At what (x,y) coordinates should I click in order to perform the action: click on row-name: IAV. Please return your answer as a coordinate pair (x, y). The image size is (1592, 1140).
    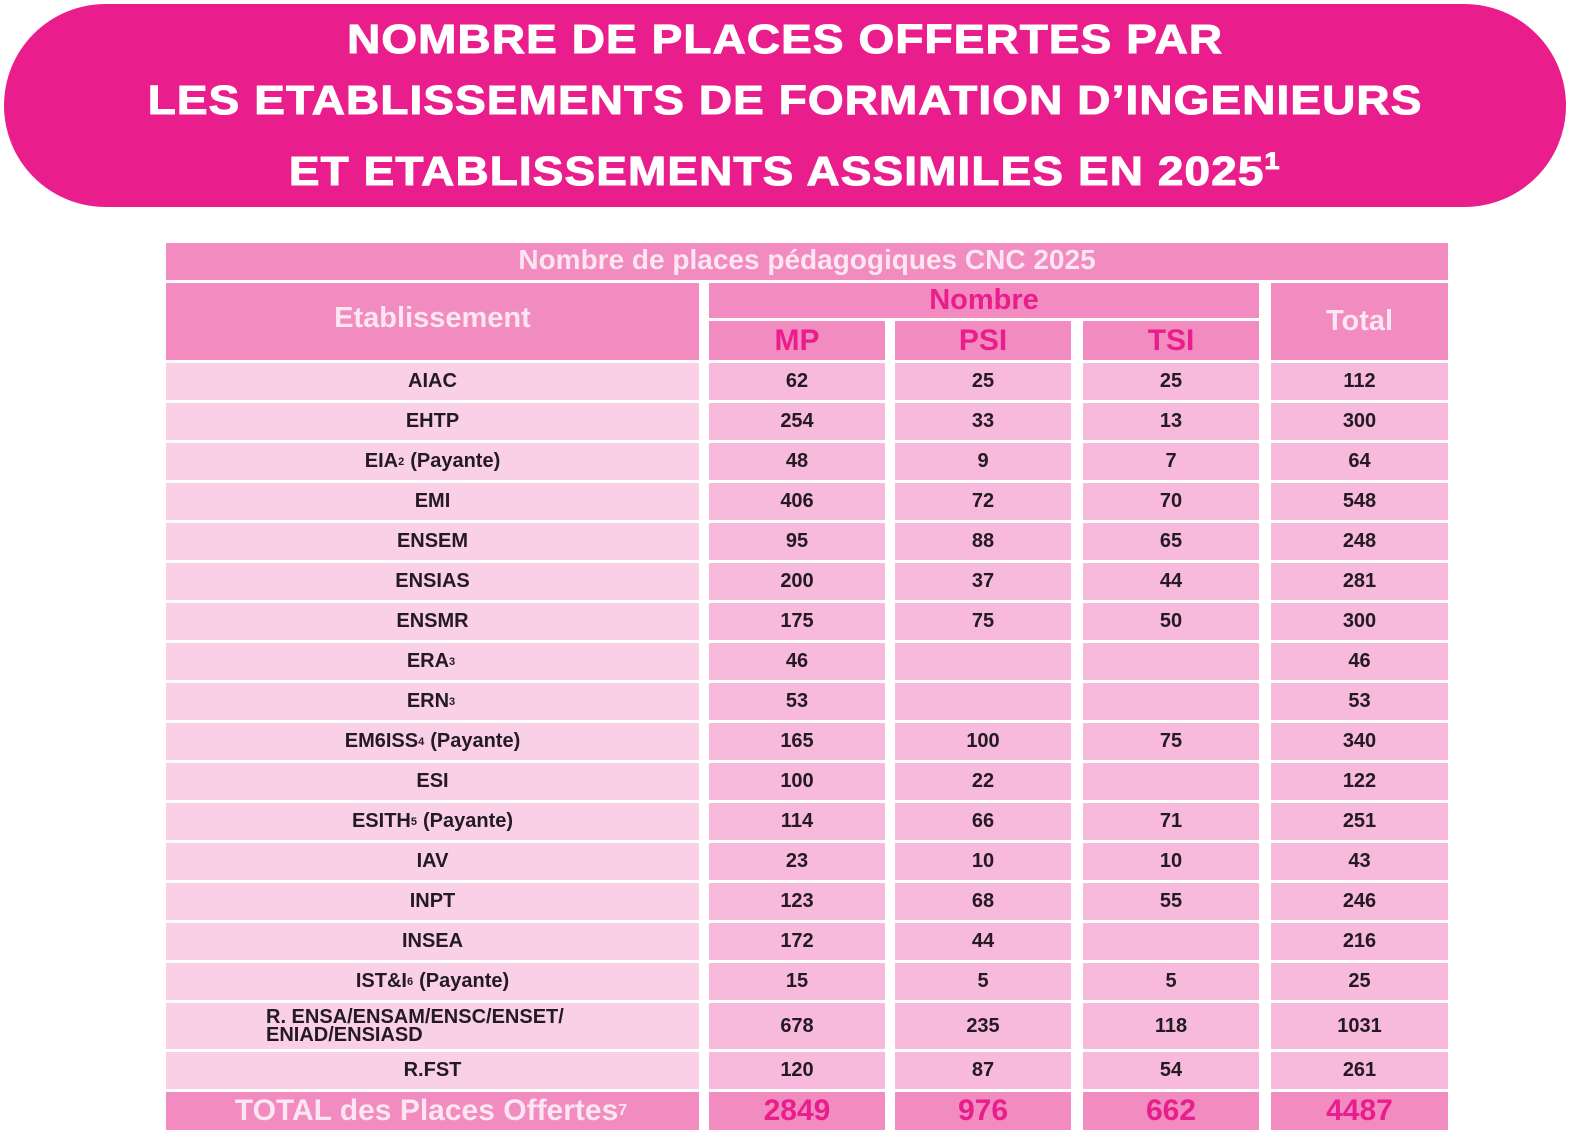
    Looking at the image, I should click on (432, 861).